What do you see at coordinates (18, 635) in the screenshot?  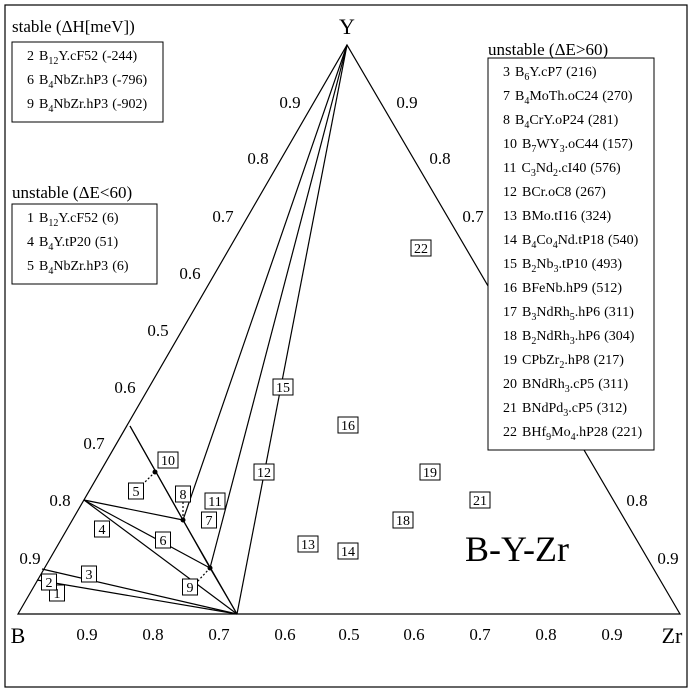 I see `vertex-label: B` at bounding box center [18, 635].